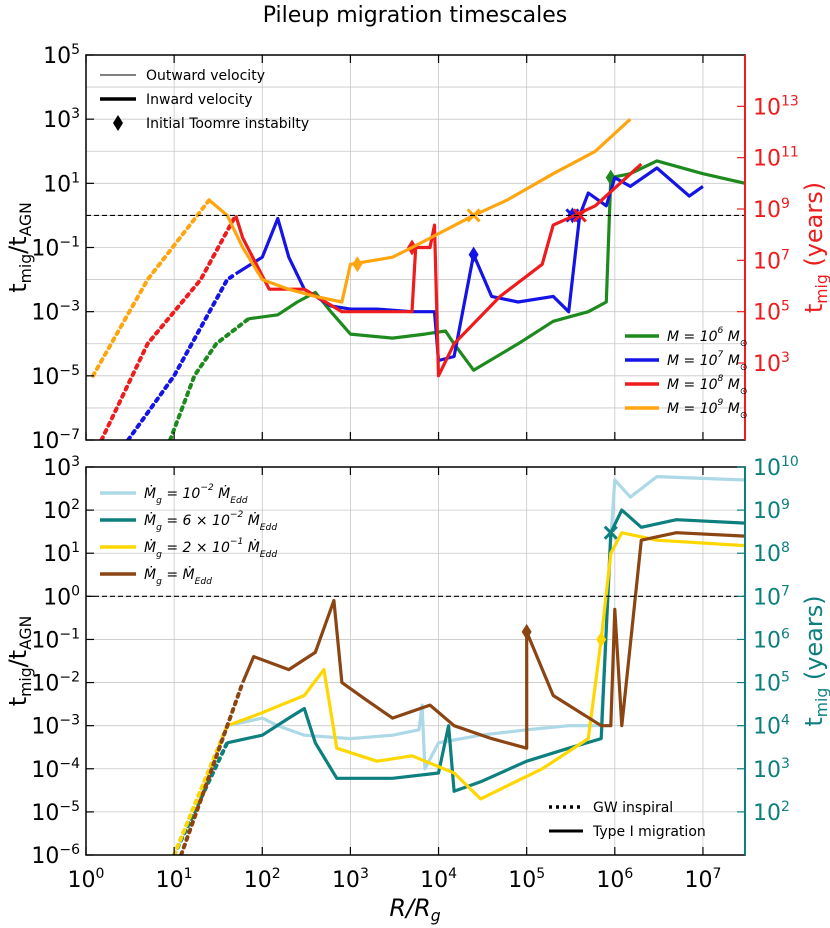  I want to click on y-tick-label: 10⁵, so click(61, 55).